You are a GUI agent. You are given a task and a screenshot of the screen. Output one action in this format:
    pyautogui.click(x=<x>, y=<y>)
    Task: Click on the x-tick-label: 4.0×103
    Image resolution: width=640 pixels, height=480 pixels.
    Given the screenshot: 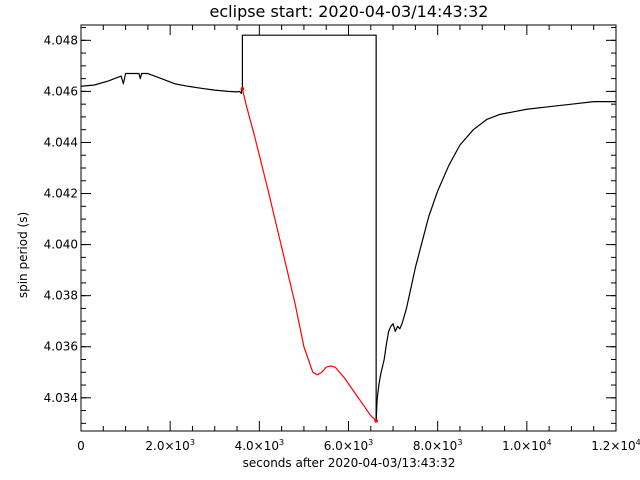 What is the action you would take?
    pyautogui.click(x=260, y=445)
    